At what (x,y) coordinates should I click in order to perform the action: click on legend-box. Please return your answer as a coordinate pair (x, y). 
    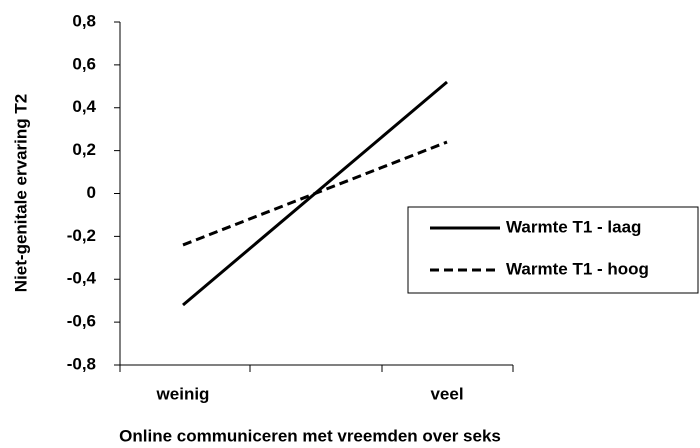
    Looking at the image, I should click on (553, 250).